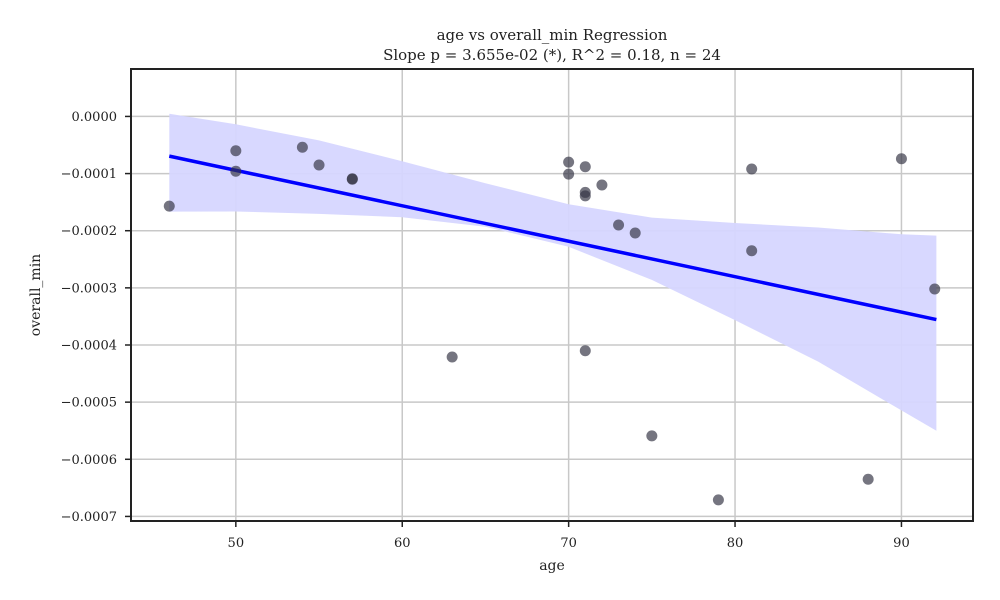 This screenshot has height=600, width=1000. Describe the element at coordinates (89, 403) in the screenshot. I see `y-tick-label: −0.0005` at that location.